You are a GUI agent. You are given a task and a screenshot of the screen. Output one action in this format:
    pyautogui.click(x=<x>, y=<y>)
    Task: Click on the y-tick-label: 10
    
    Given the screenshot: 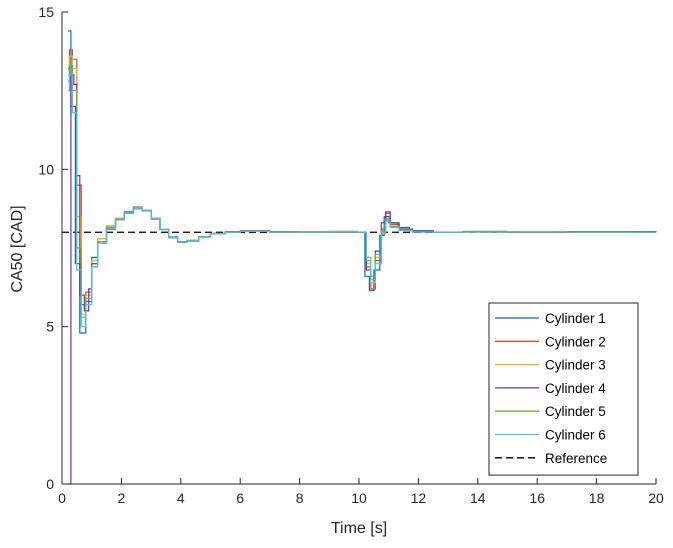 What is the action you would take?
    pyautogui.click(x=46, y=169)
    